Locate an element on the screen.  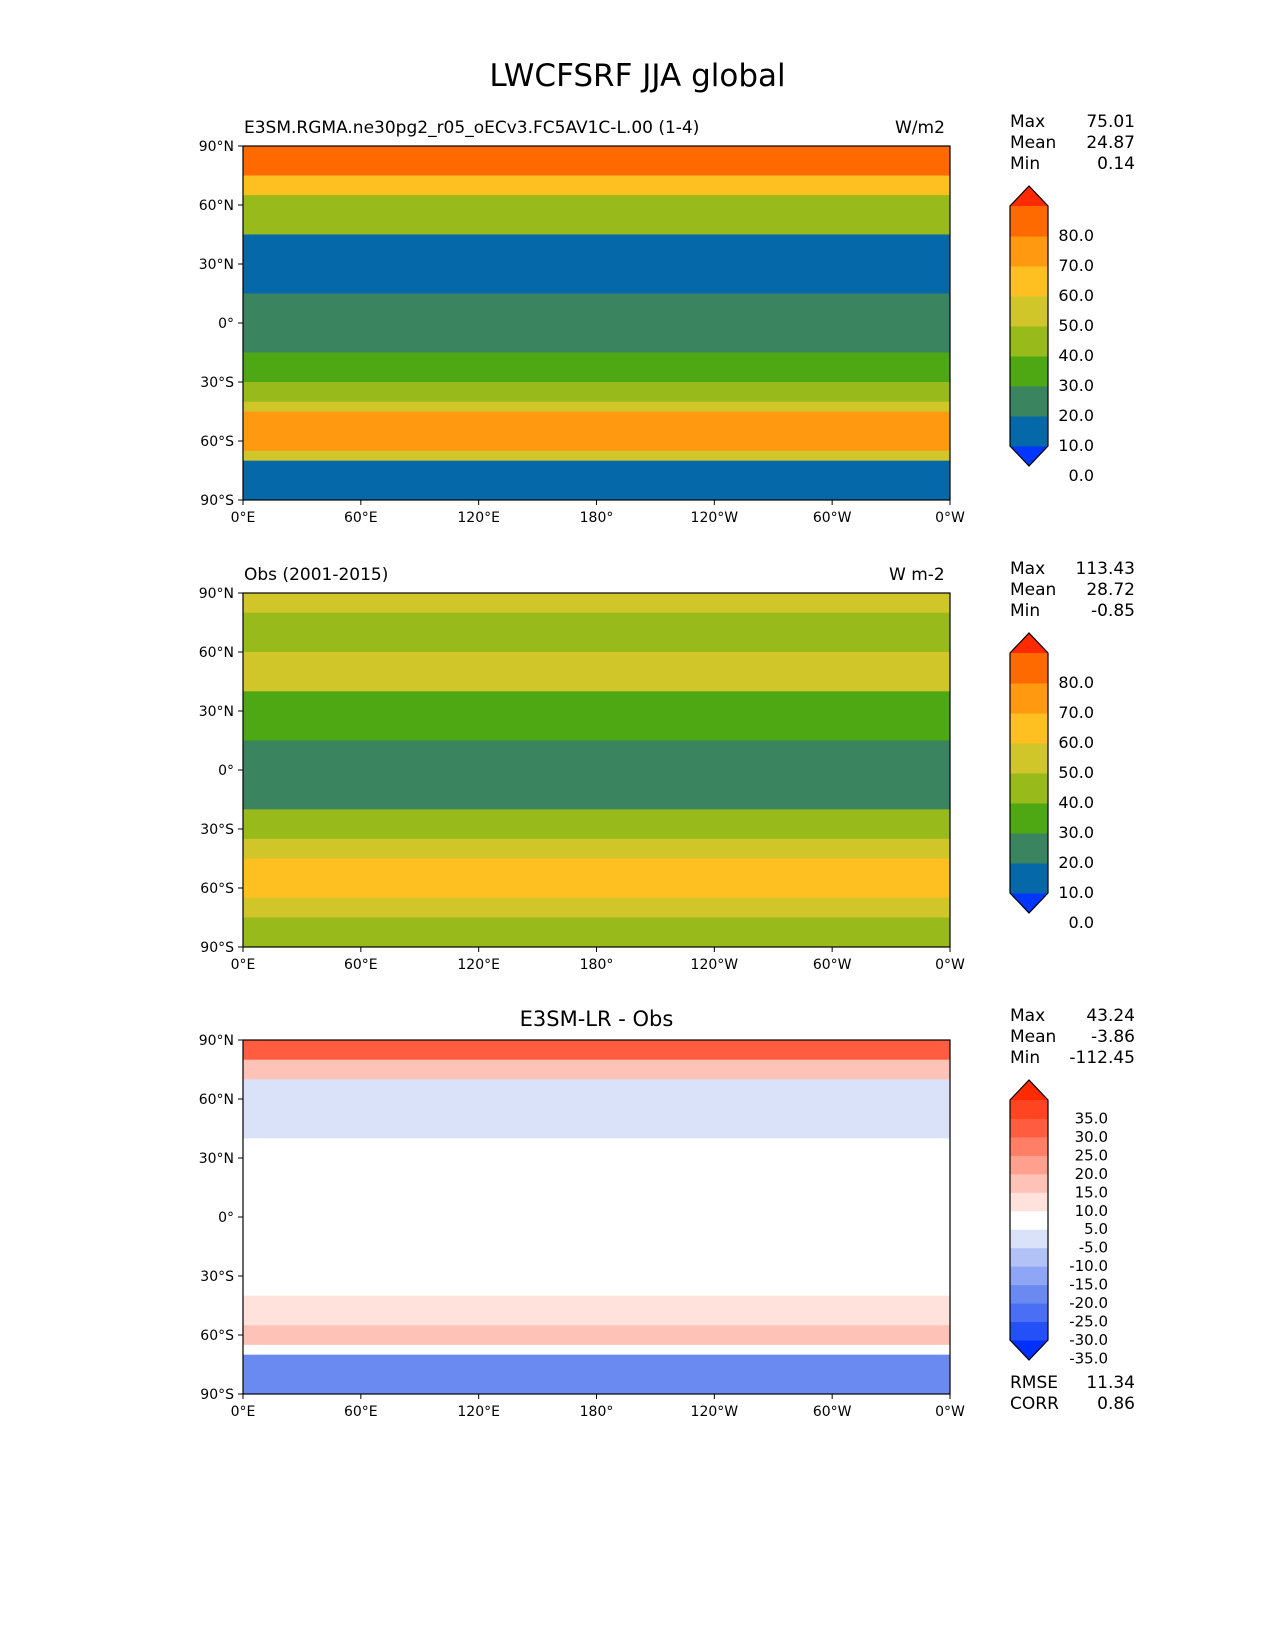
colorbar-label: 15.0 is located at coordinates (1091, 1192).